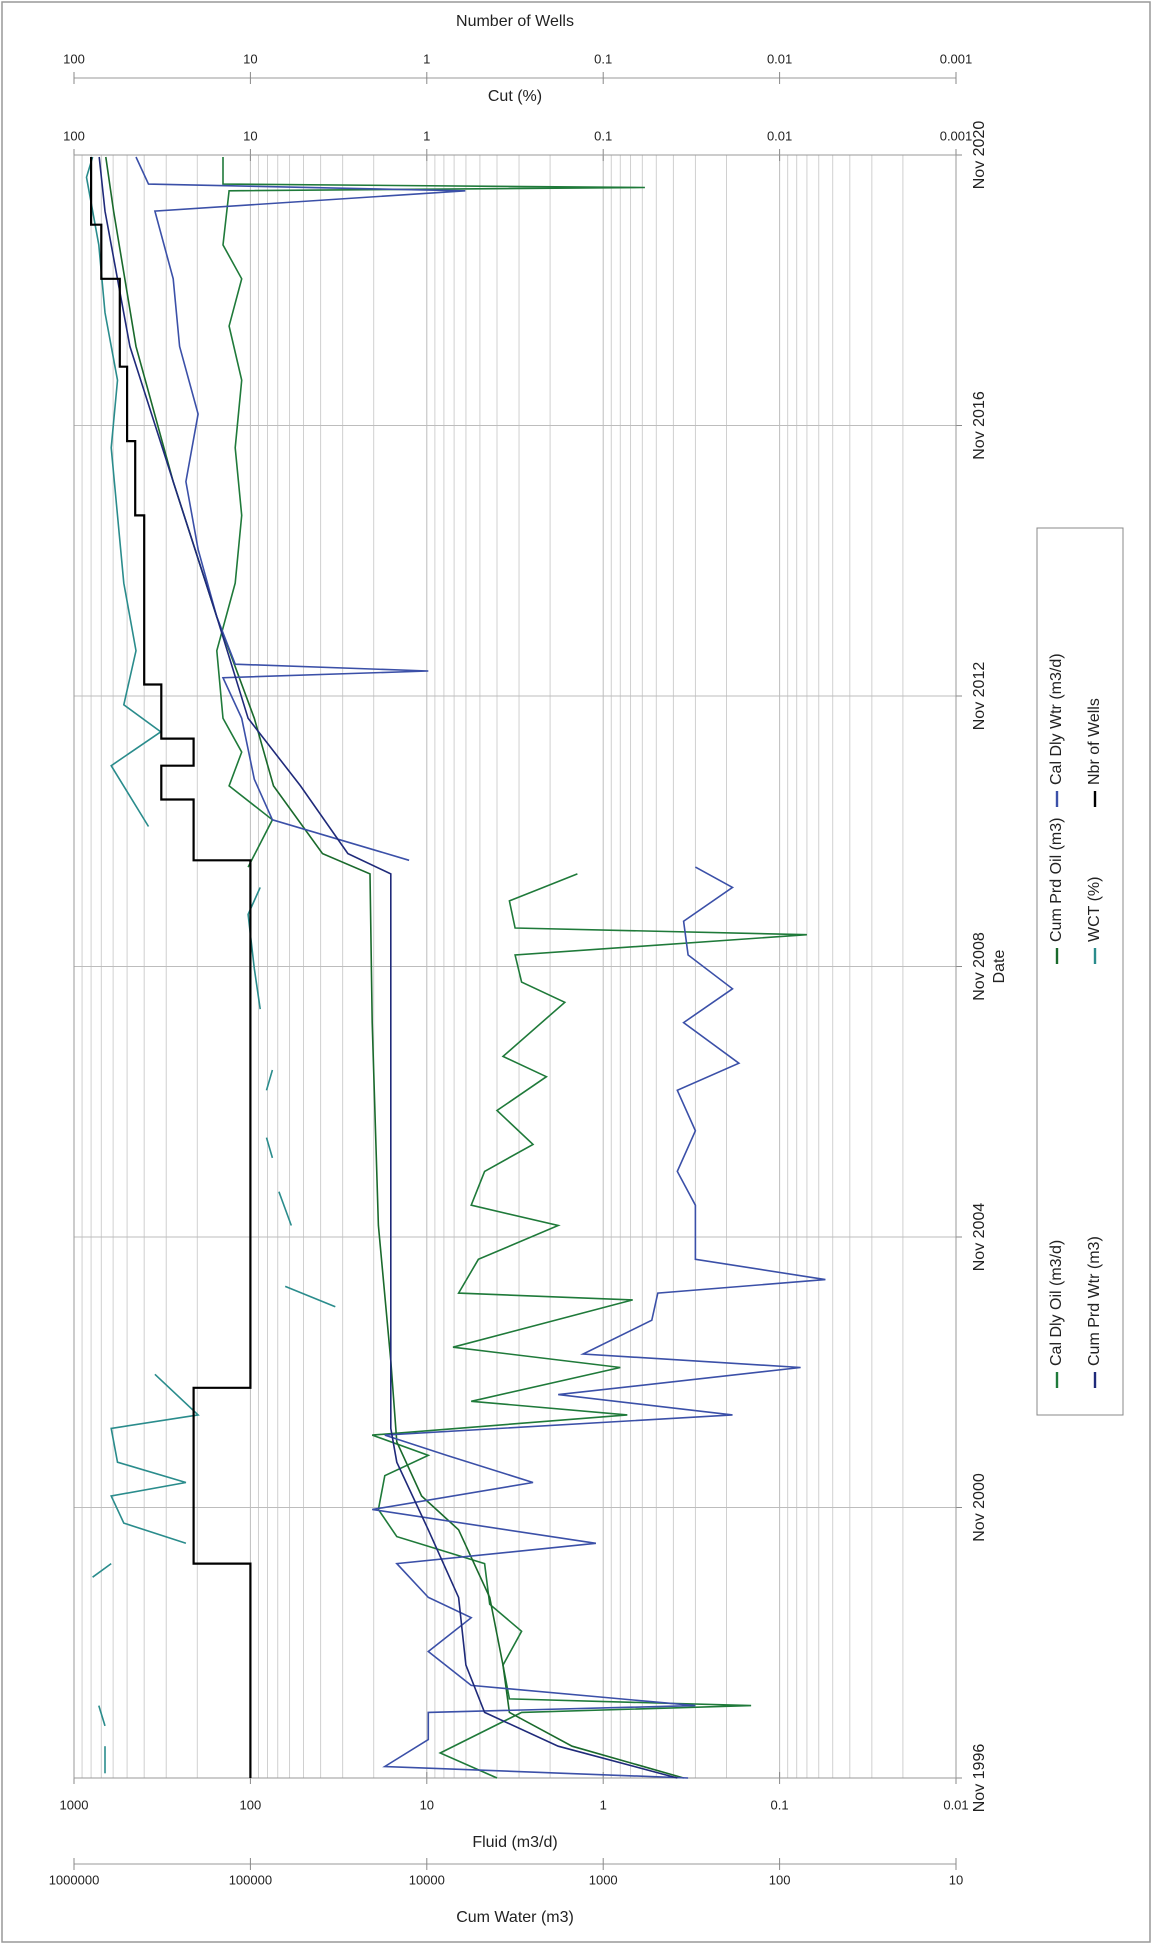 The height and width of the screenshot is (1944, 1152). I want to click on legend-label: WCT (%), so click(1094, 909).